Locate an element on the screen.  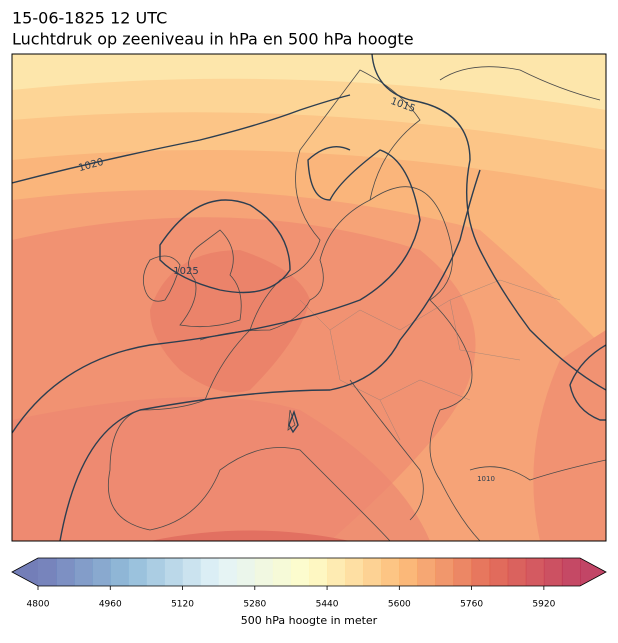
colorbar-outline is located at coordinates (309, 572).